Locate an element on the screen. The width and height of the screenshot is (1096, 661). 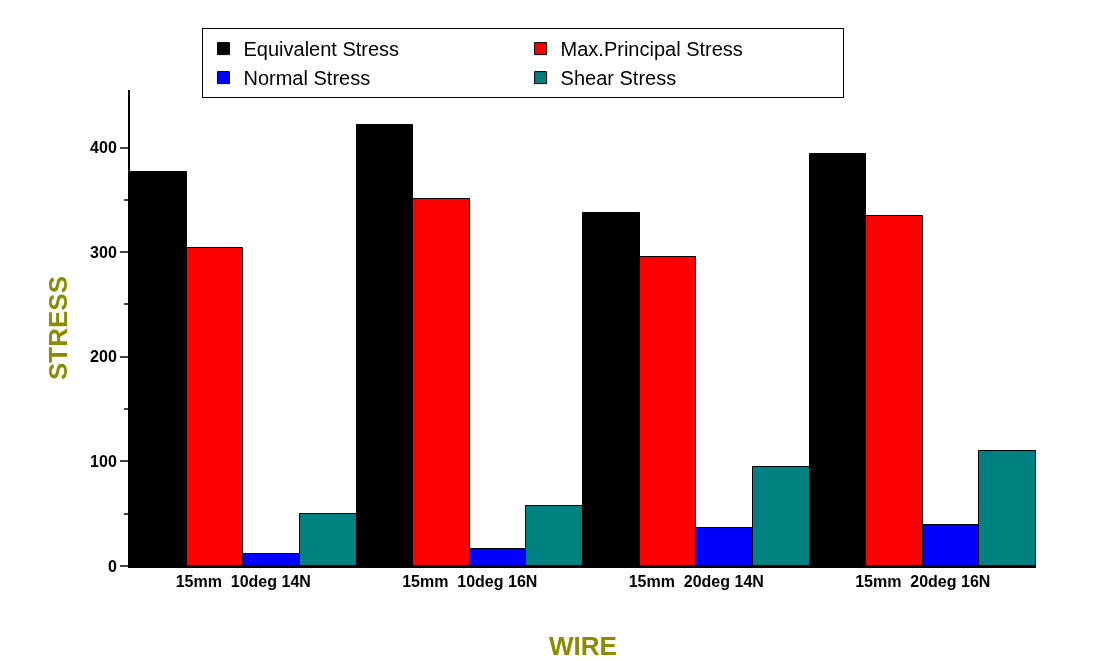
y-tick-label: 200 is located at coordinates (103, 357).